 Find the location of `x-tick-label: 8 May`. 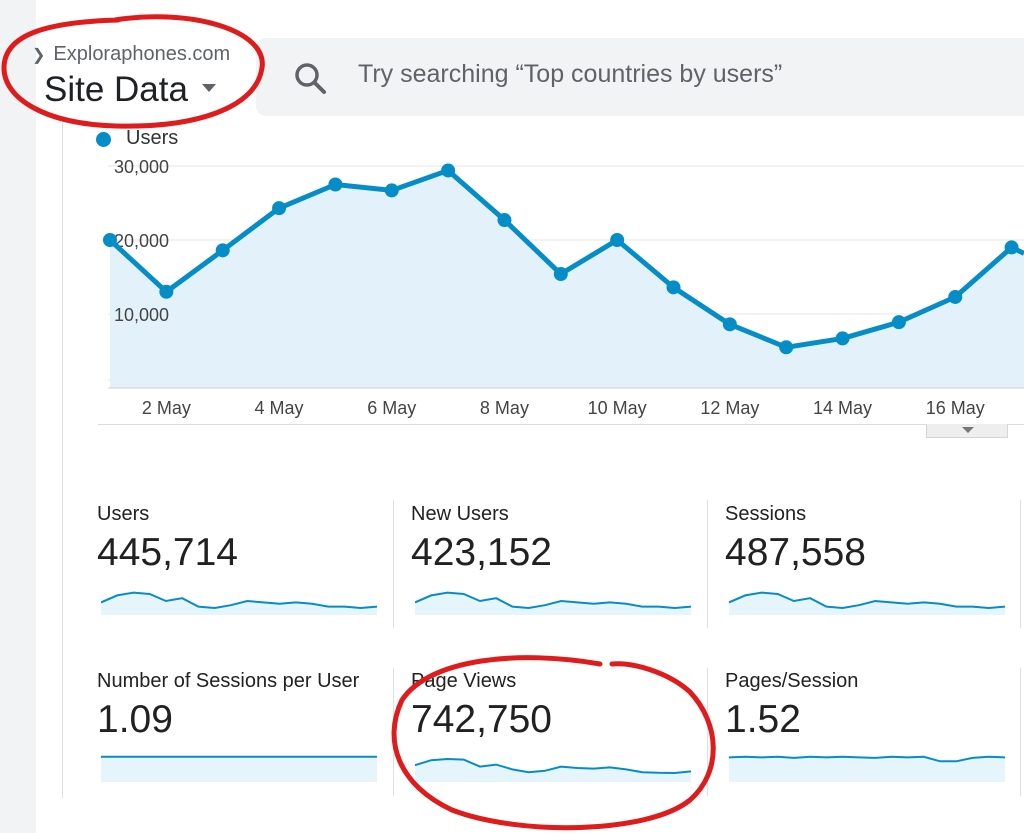

x-tick-label: 8 May is located at coordinates (504, 408).